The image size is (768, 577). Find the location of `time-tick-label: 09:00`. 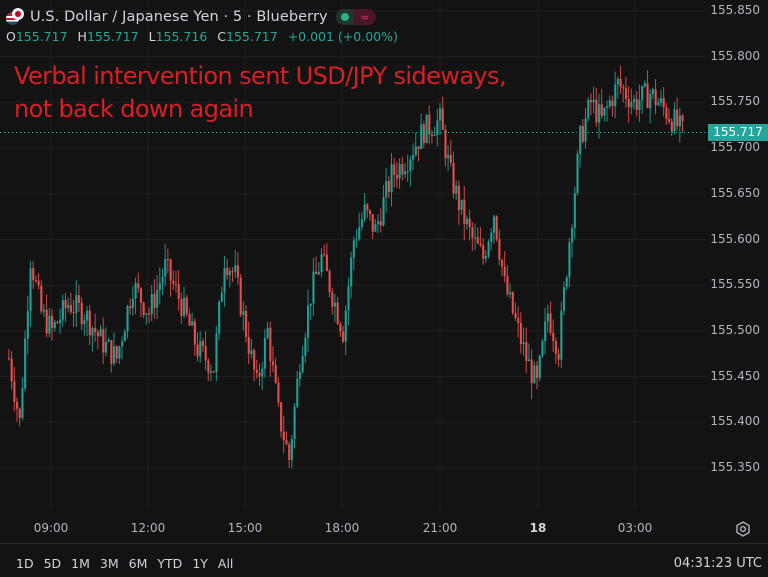

time-tick-label: 09:00 is located at coordinates (51, 528).